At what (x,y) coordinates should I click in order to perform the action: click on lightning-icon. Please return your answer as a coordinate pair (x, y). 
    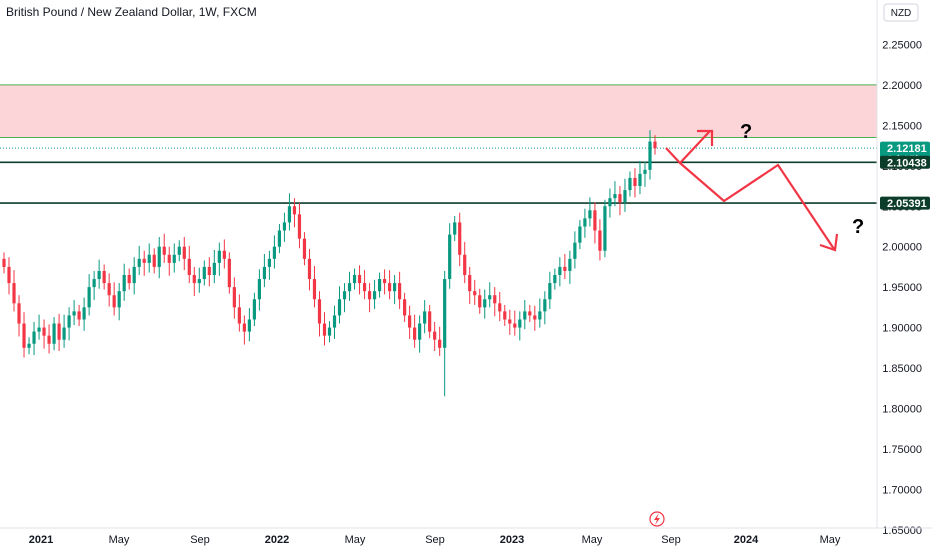
    Looking at the image, I should click on (657, 519).